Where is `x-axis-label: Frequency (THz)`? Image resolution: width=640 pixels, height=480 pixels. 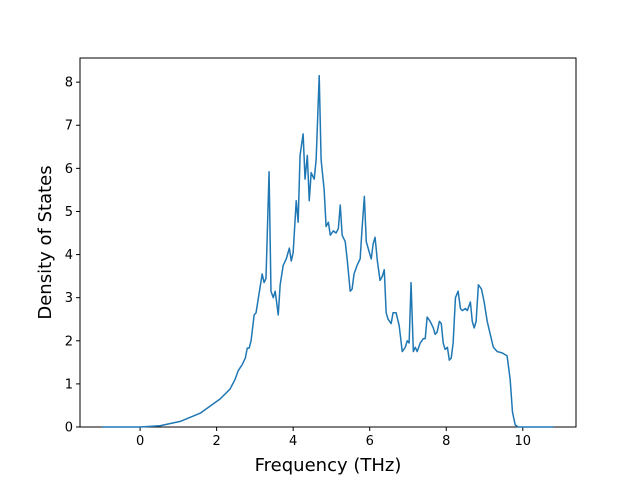 x-axis-label: Frequency (THz) is located at coordinates (328, 465).